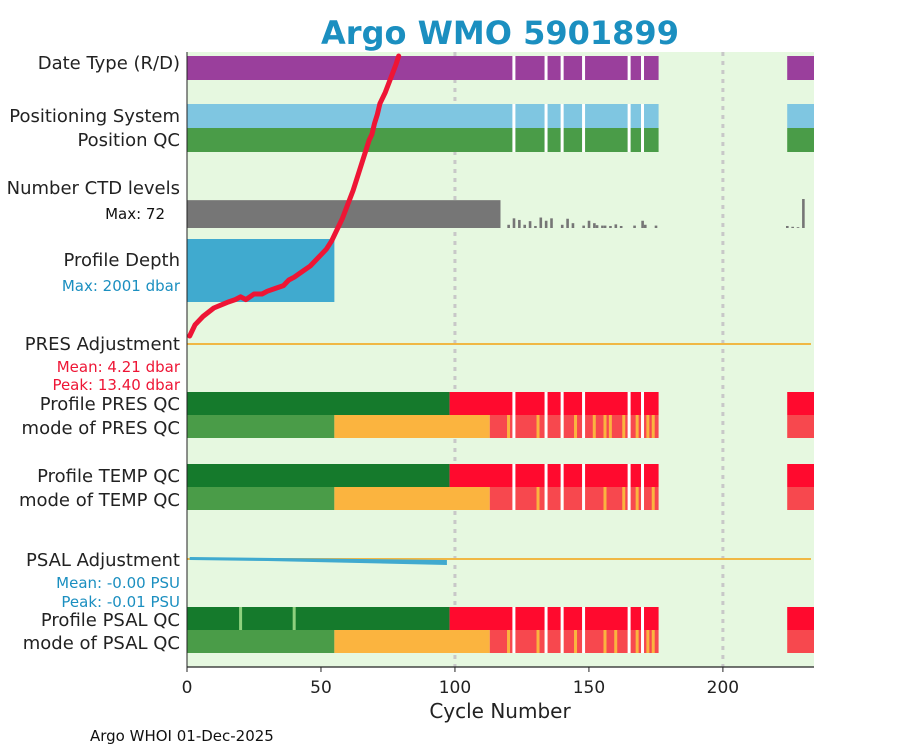  I want to click on footer-credit: Argo WHOI 01-Dec-2025, so click(182, 736).